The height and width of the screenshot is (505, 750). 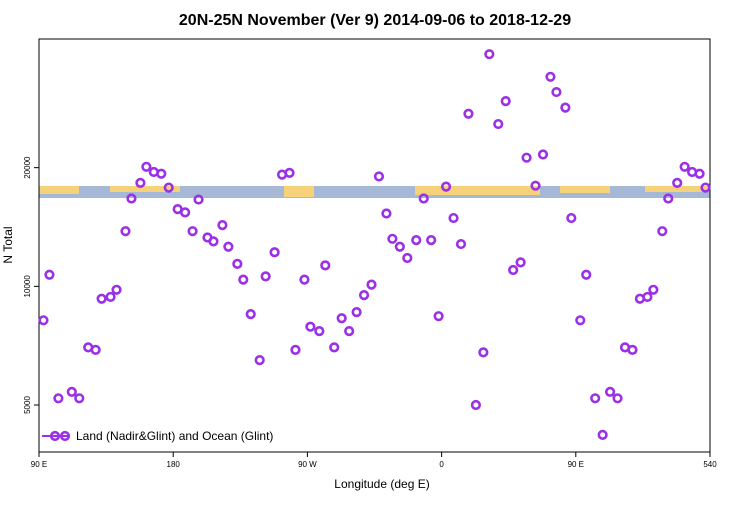 I want to click on ocean-band, so click(x=374, y=192).